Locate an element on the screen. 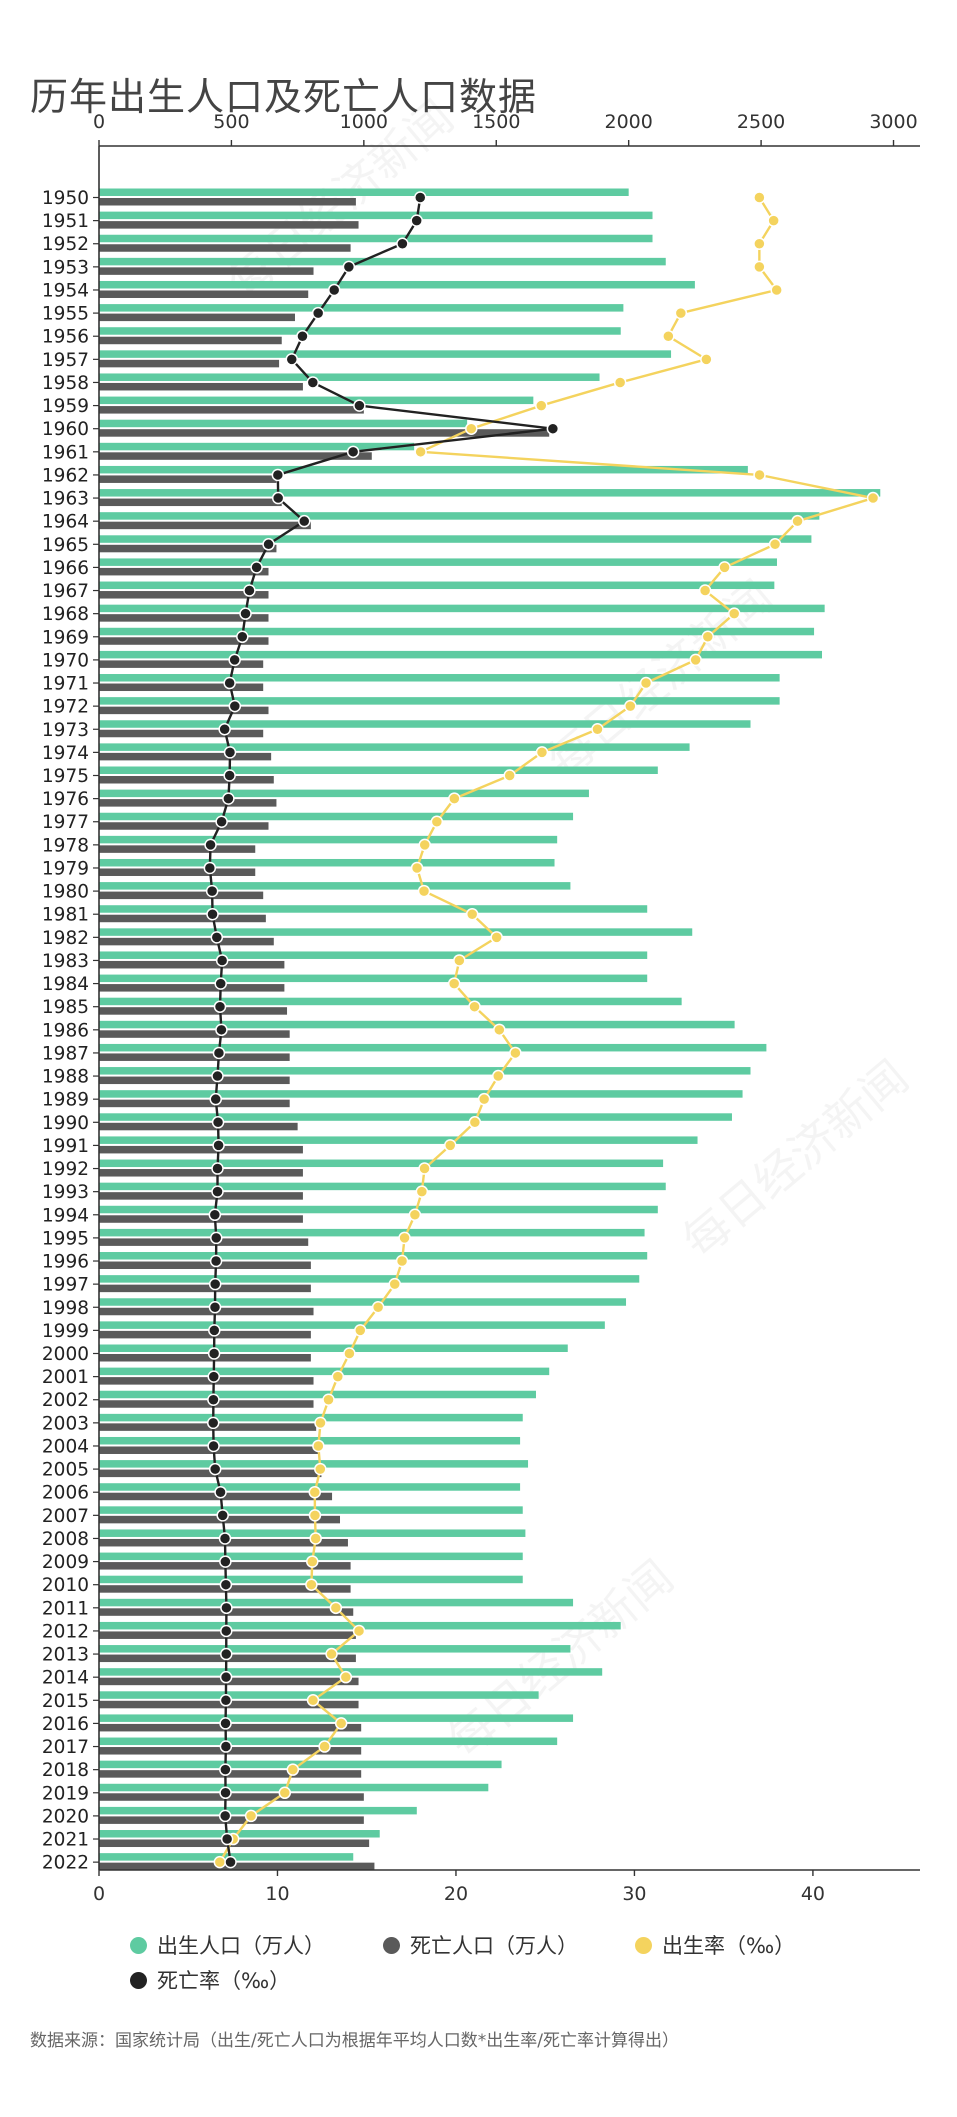  top-tick-label: 1500 is located at coordinates (496, 122).